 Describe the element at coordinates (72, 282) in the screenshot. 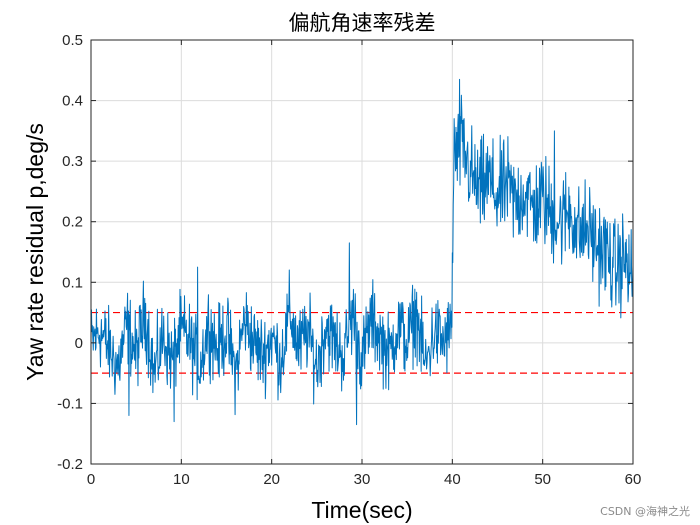

I see `y-tick-label: 0.1` at that location.